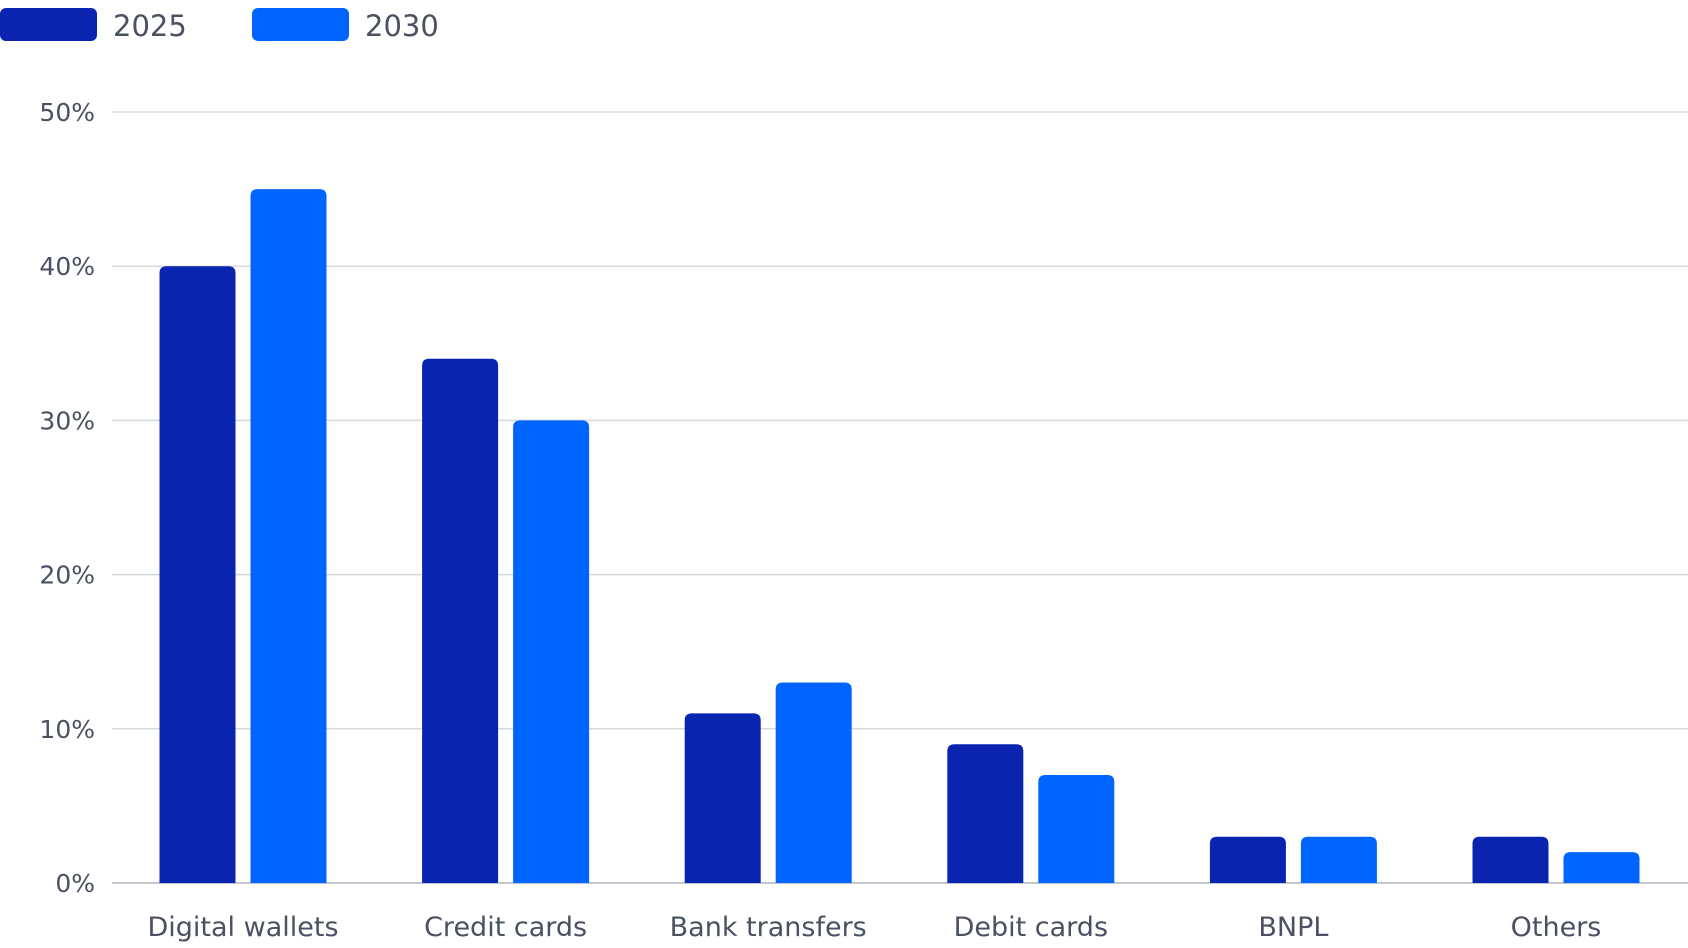  What do you see at coordinates (67, 575) in the screenshot?
I see `y-tick-label: 20%` at bounding box center [67, 575].